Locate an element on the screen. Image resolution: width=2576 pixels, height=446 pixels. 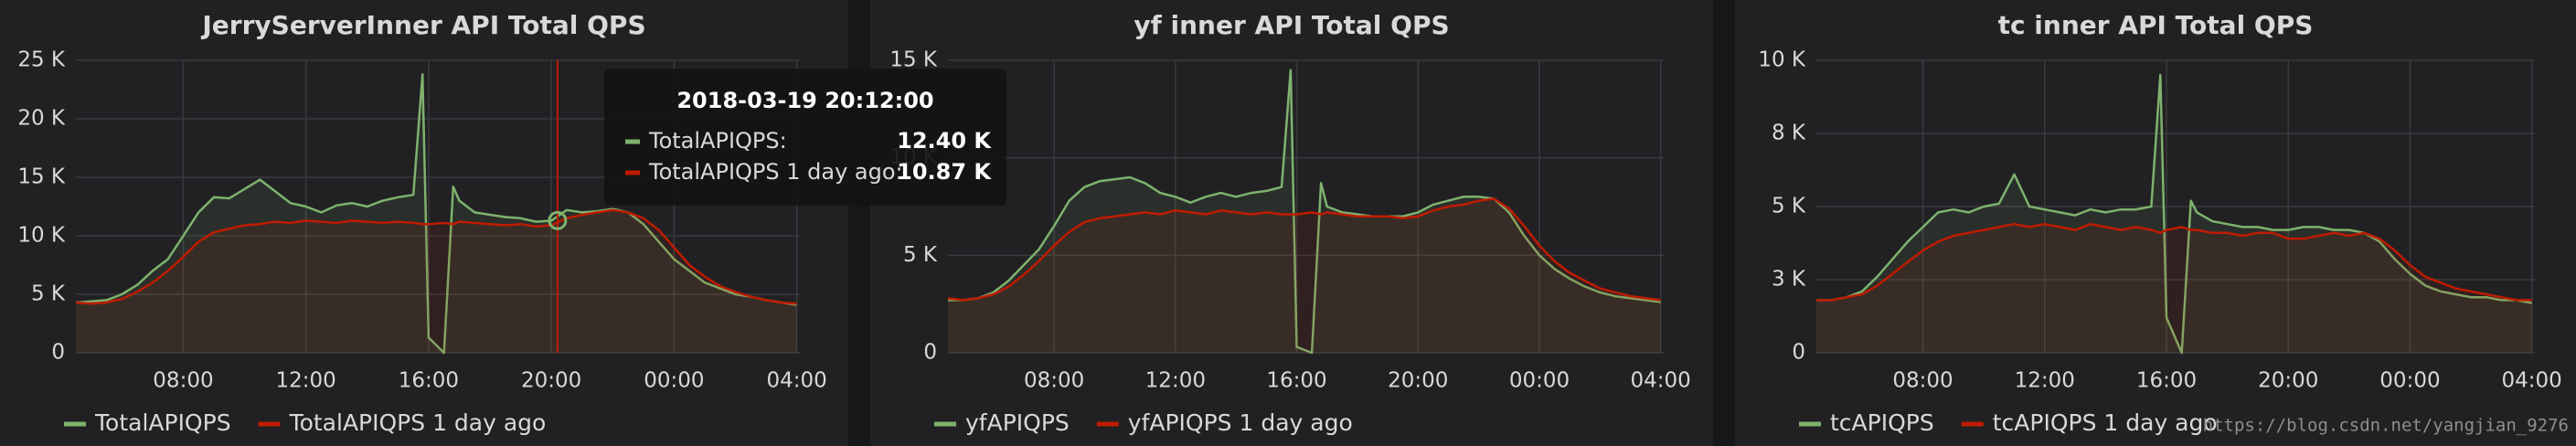
legend-label: tcAPIQPS 1 day ago is located at coordinates (2105, 422).